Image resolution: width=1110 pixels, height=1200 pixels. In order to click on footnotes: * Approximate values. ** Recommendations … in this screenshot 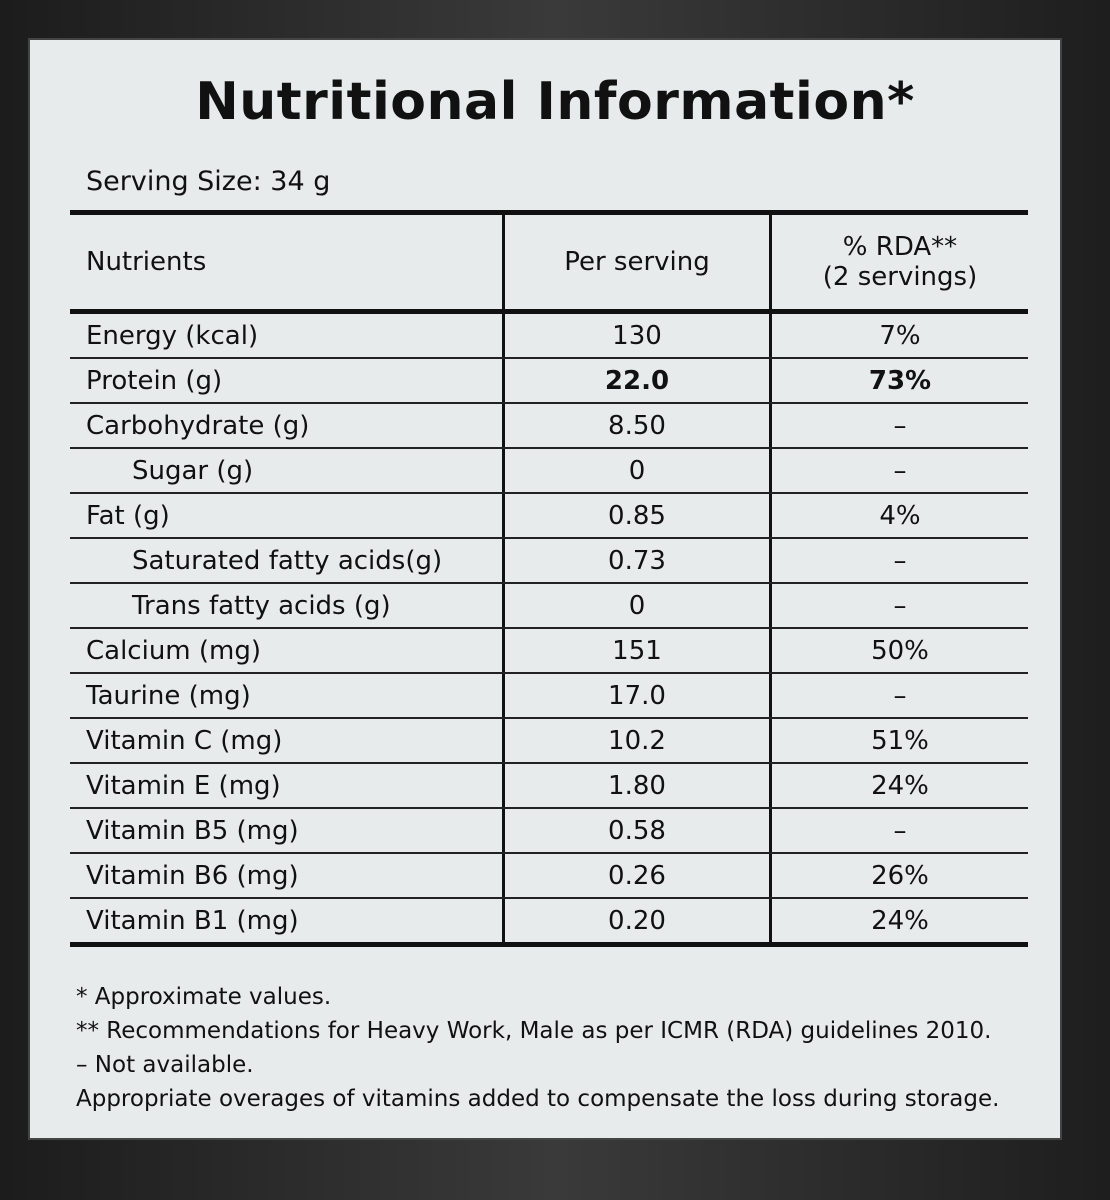, I will do `click(537, 1048)`.